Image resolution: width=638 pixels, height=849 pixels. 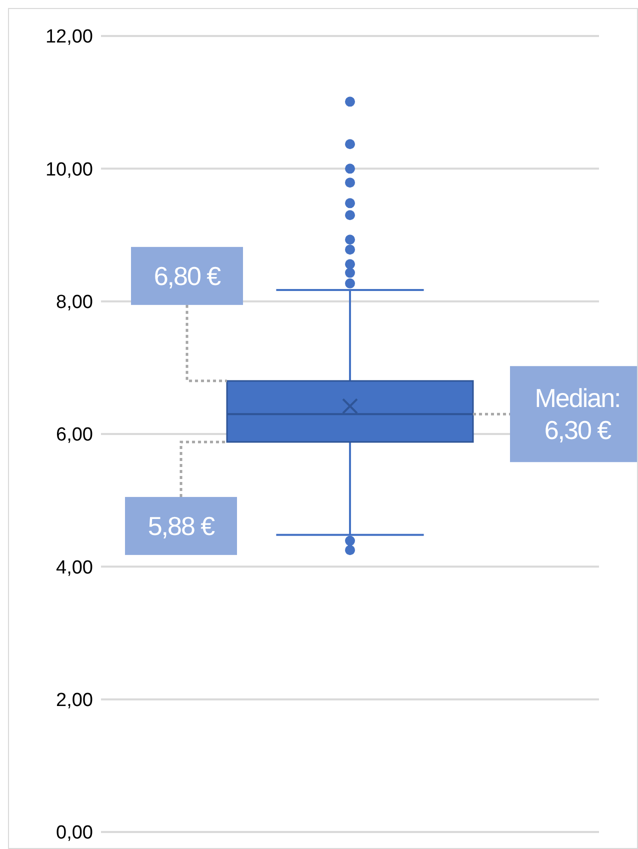 What do you see at coordinates (69, 169) in the screenshot?
I see `y-tick-label: 10,00` at bounding box center [69, 169].